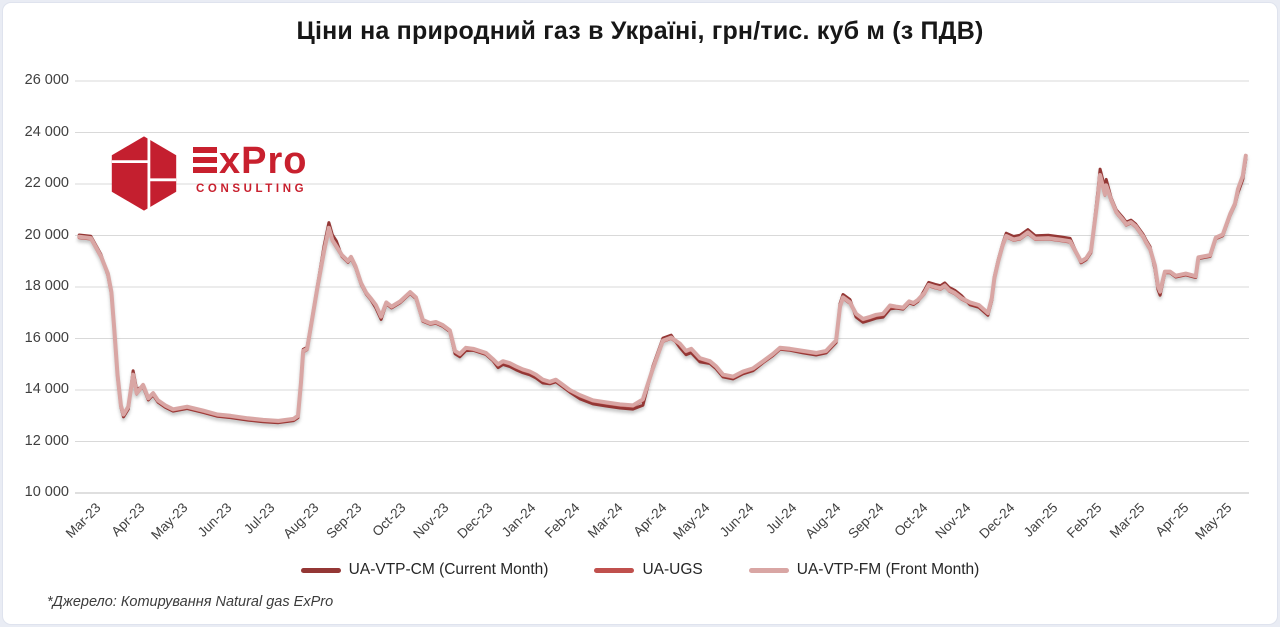 The height and width of the screenshot is (627, 1280). I want to click on legend-label-ua-ugs: UA-UGS, so click(672, 569).